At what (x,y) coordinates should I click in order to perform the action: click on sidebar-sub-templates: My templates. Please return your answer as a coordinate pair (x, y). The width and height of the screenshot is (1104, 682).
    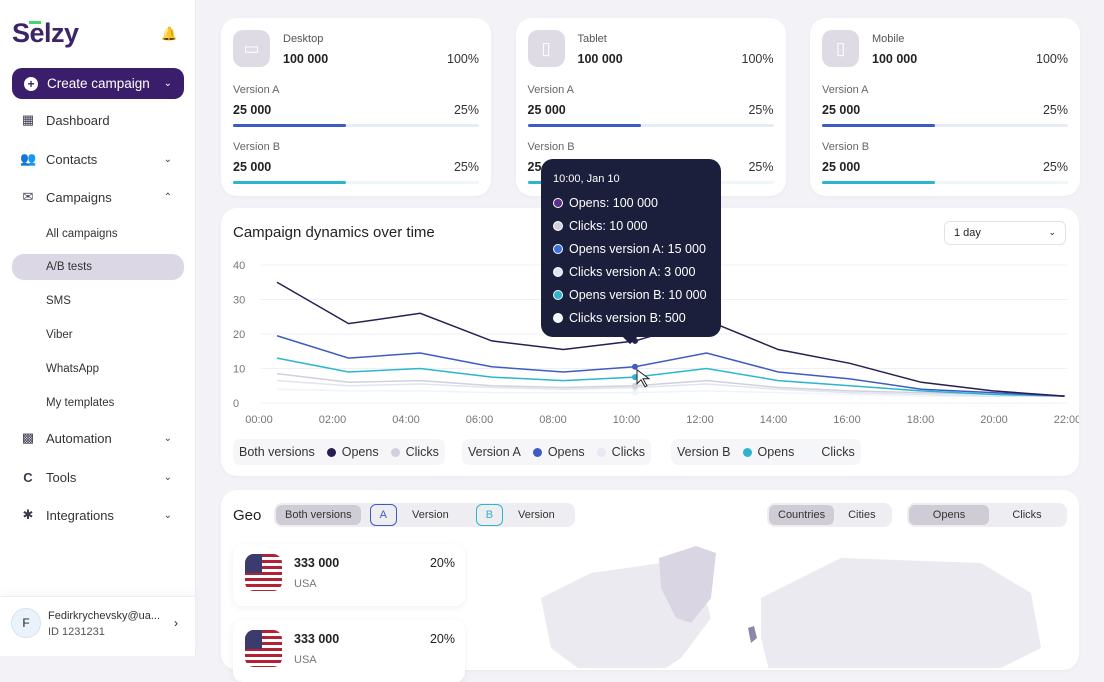
    Looking at the image, I should click on (80, 403).